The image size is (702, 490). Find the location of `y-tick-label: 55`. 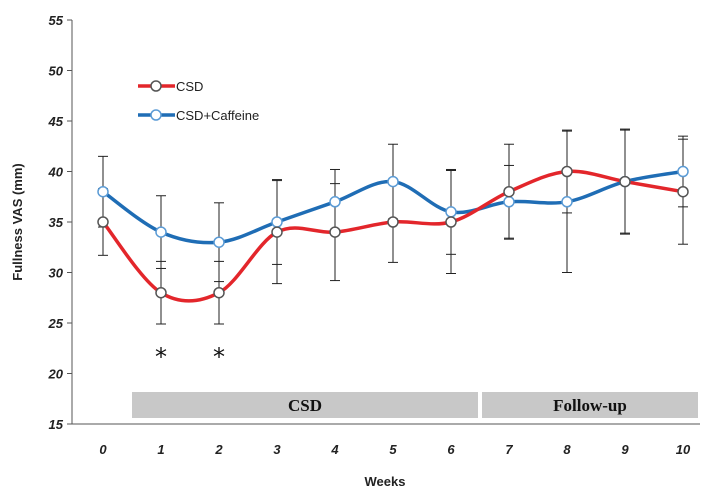

y-tick-label: 55 is located at coordinates (56, 20).